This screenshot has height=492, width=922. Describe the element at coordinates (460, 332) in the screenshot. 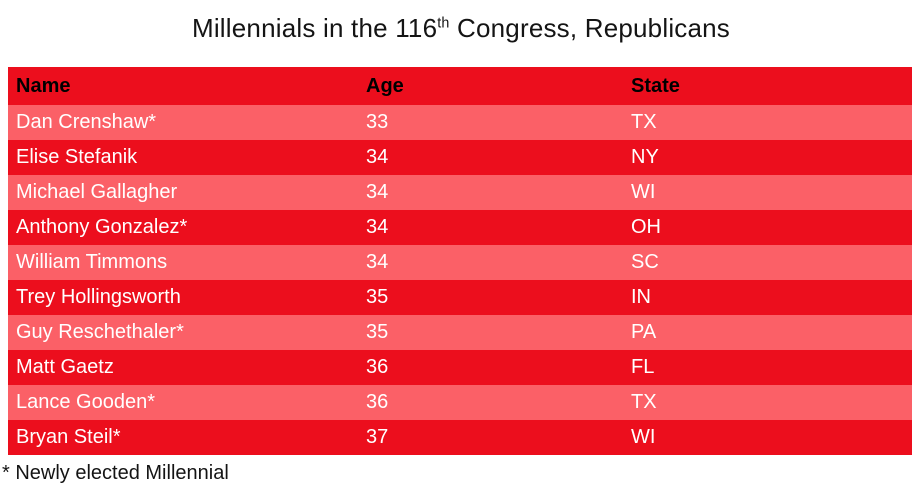

I see `table-row: Guy Reschethaler* 35 PA` at that location.